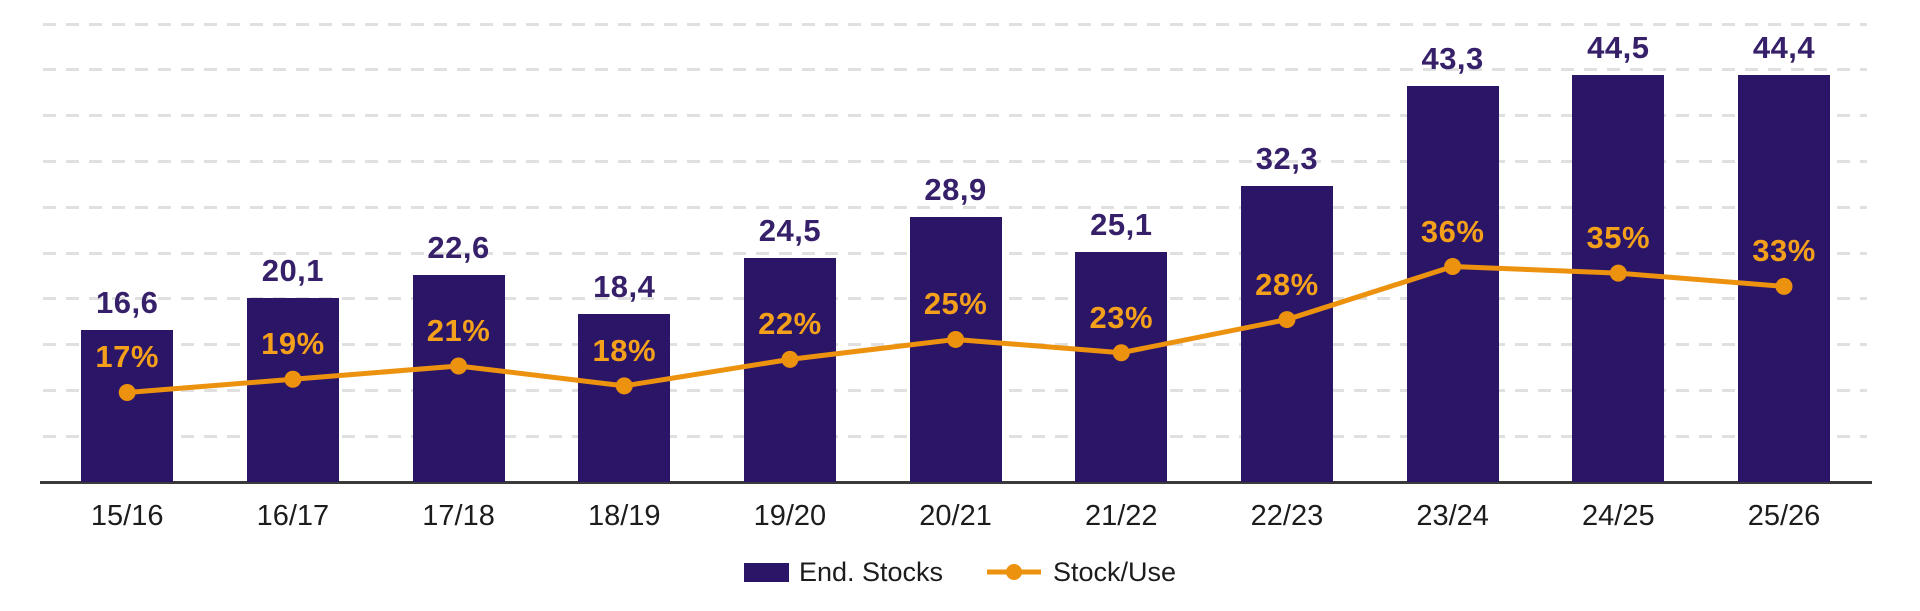  Describe the element at coordinates (1452, 231) in the screenshot. I see `line-point-label: 36%` at that location.